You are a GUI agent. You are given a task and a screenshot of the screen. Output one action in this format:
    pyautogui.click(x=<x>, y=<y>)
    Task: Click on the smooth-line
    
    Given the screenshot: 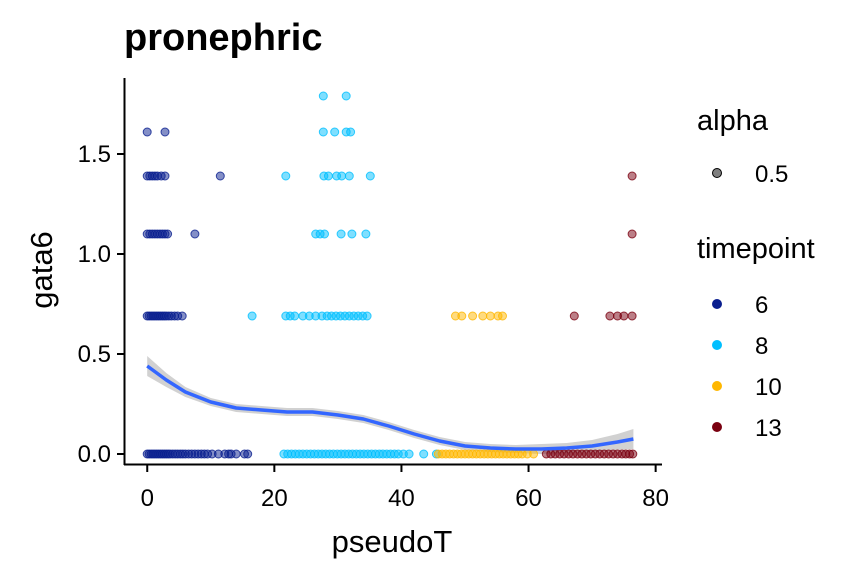 What is the action you would take?
    pyautogui.click(x=390, y=407)
    